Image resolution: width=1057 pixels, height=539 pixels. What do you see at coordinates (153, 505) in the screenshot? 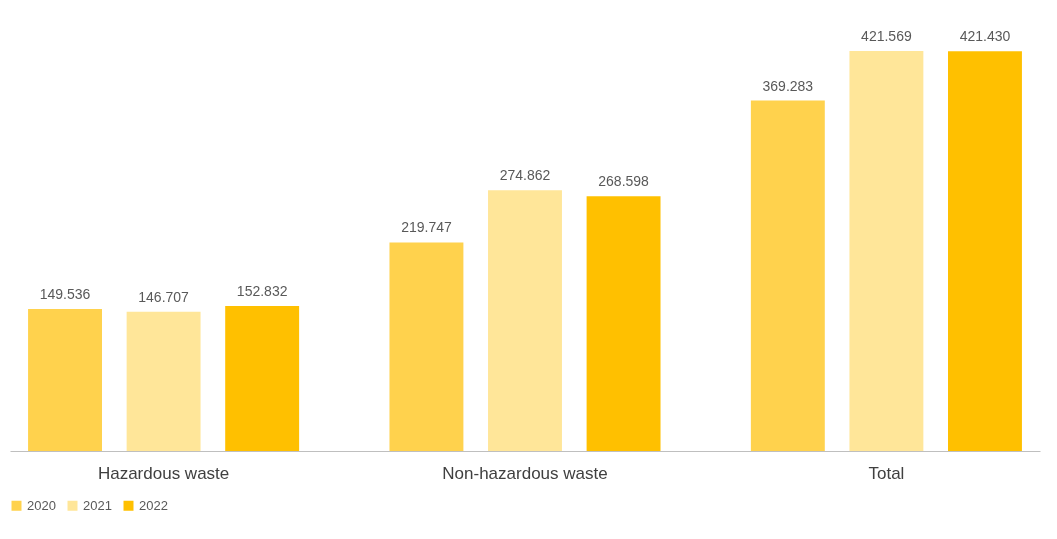
I see `legend-label: 2022` at bounding box center [153, 505].